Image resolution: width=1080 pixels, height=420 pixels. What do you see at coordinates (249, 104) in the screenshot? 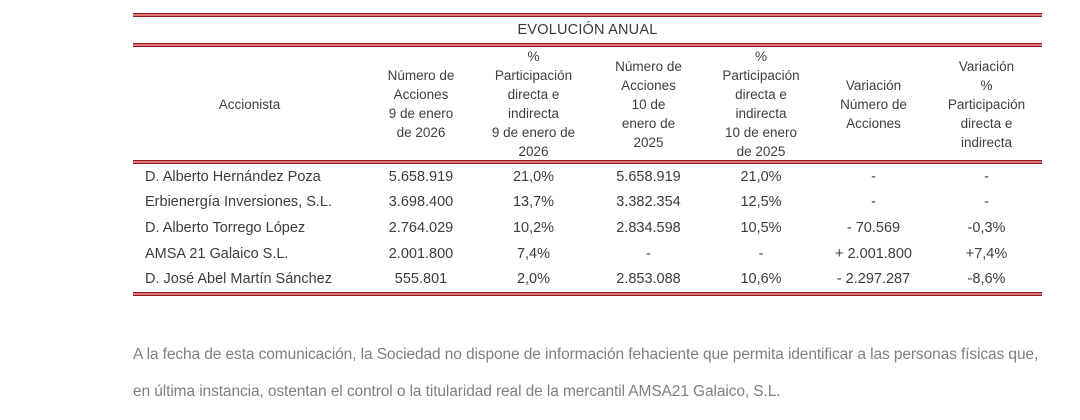
I see `column-header-accionista: Accionista` at bounding box center [249, 104].